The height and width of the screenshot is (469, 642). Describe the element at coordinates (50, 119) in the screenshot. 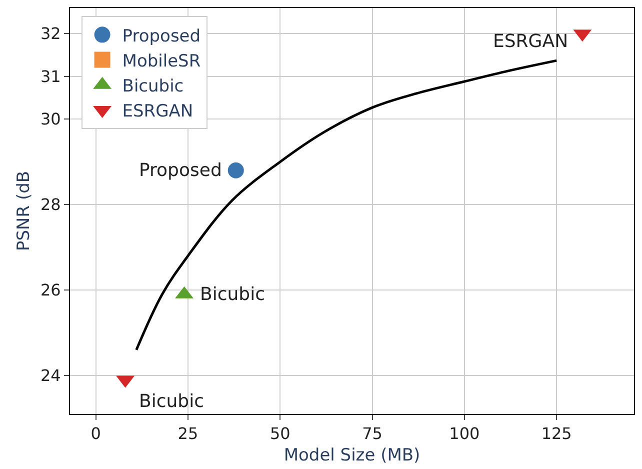

I see `y-tick-label: 30` at that location.